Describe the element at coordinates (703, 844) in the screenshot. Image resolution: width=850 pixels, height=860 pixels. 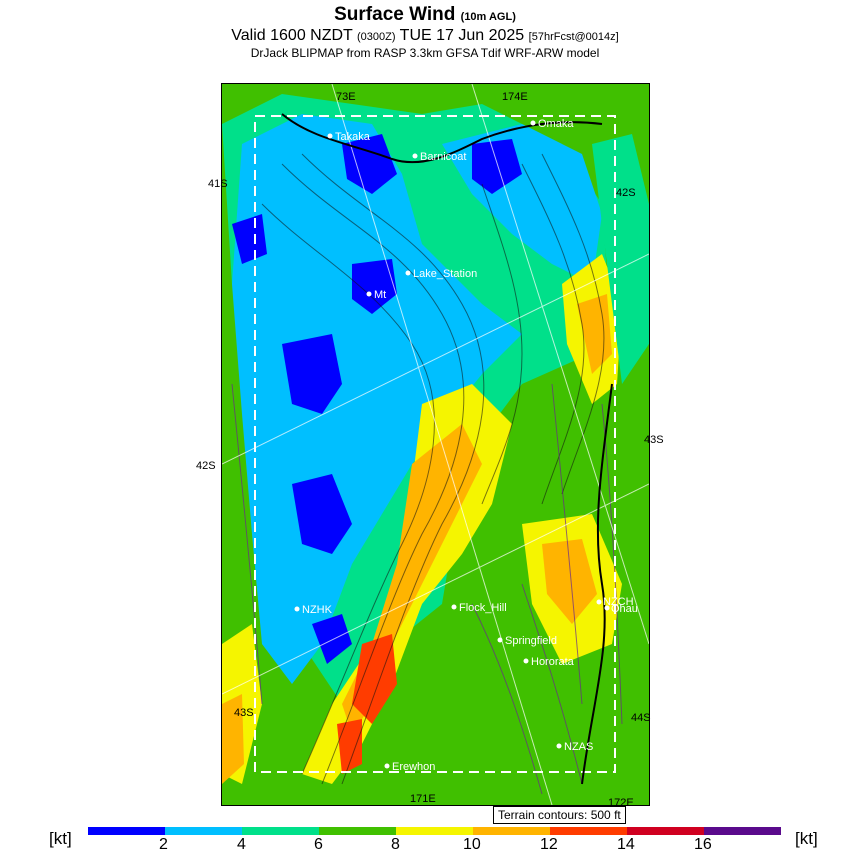
I see `colorbar-tick-16: 16` at that location.